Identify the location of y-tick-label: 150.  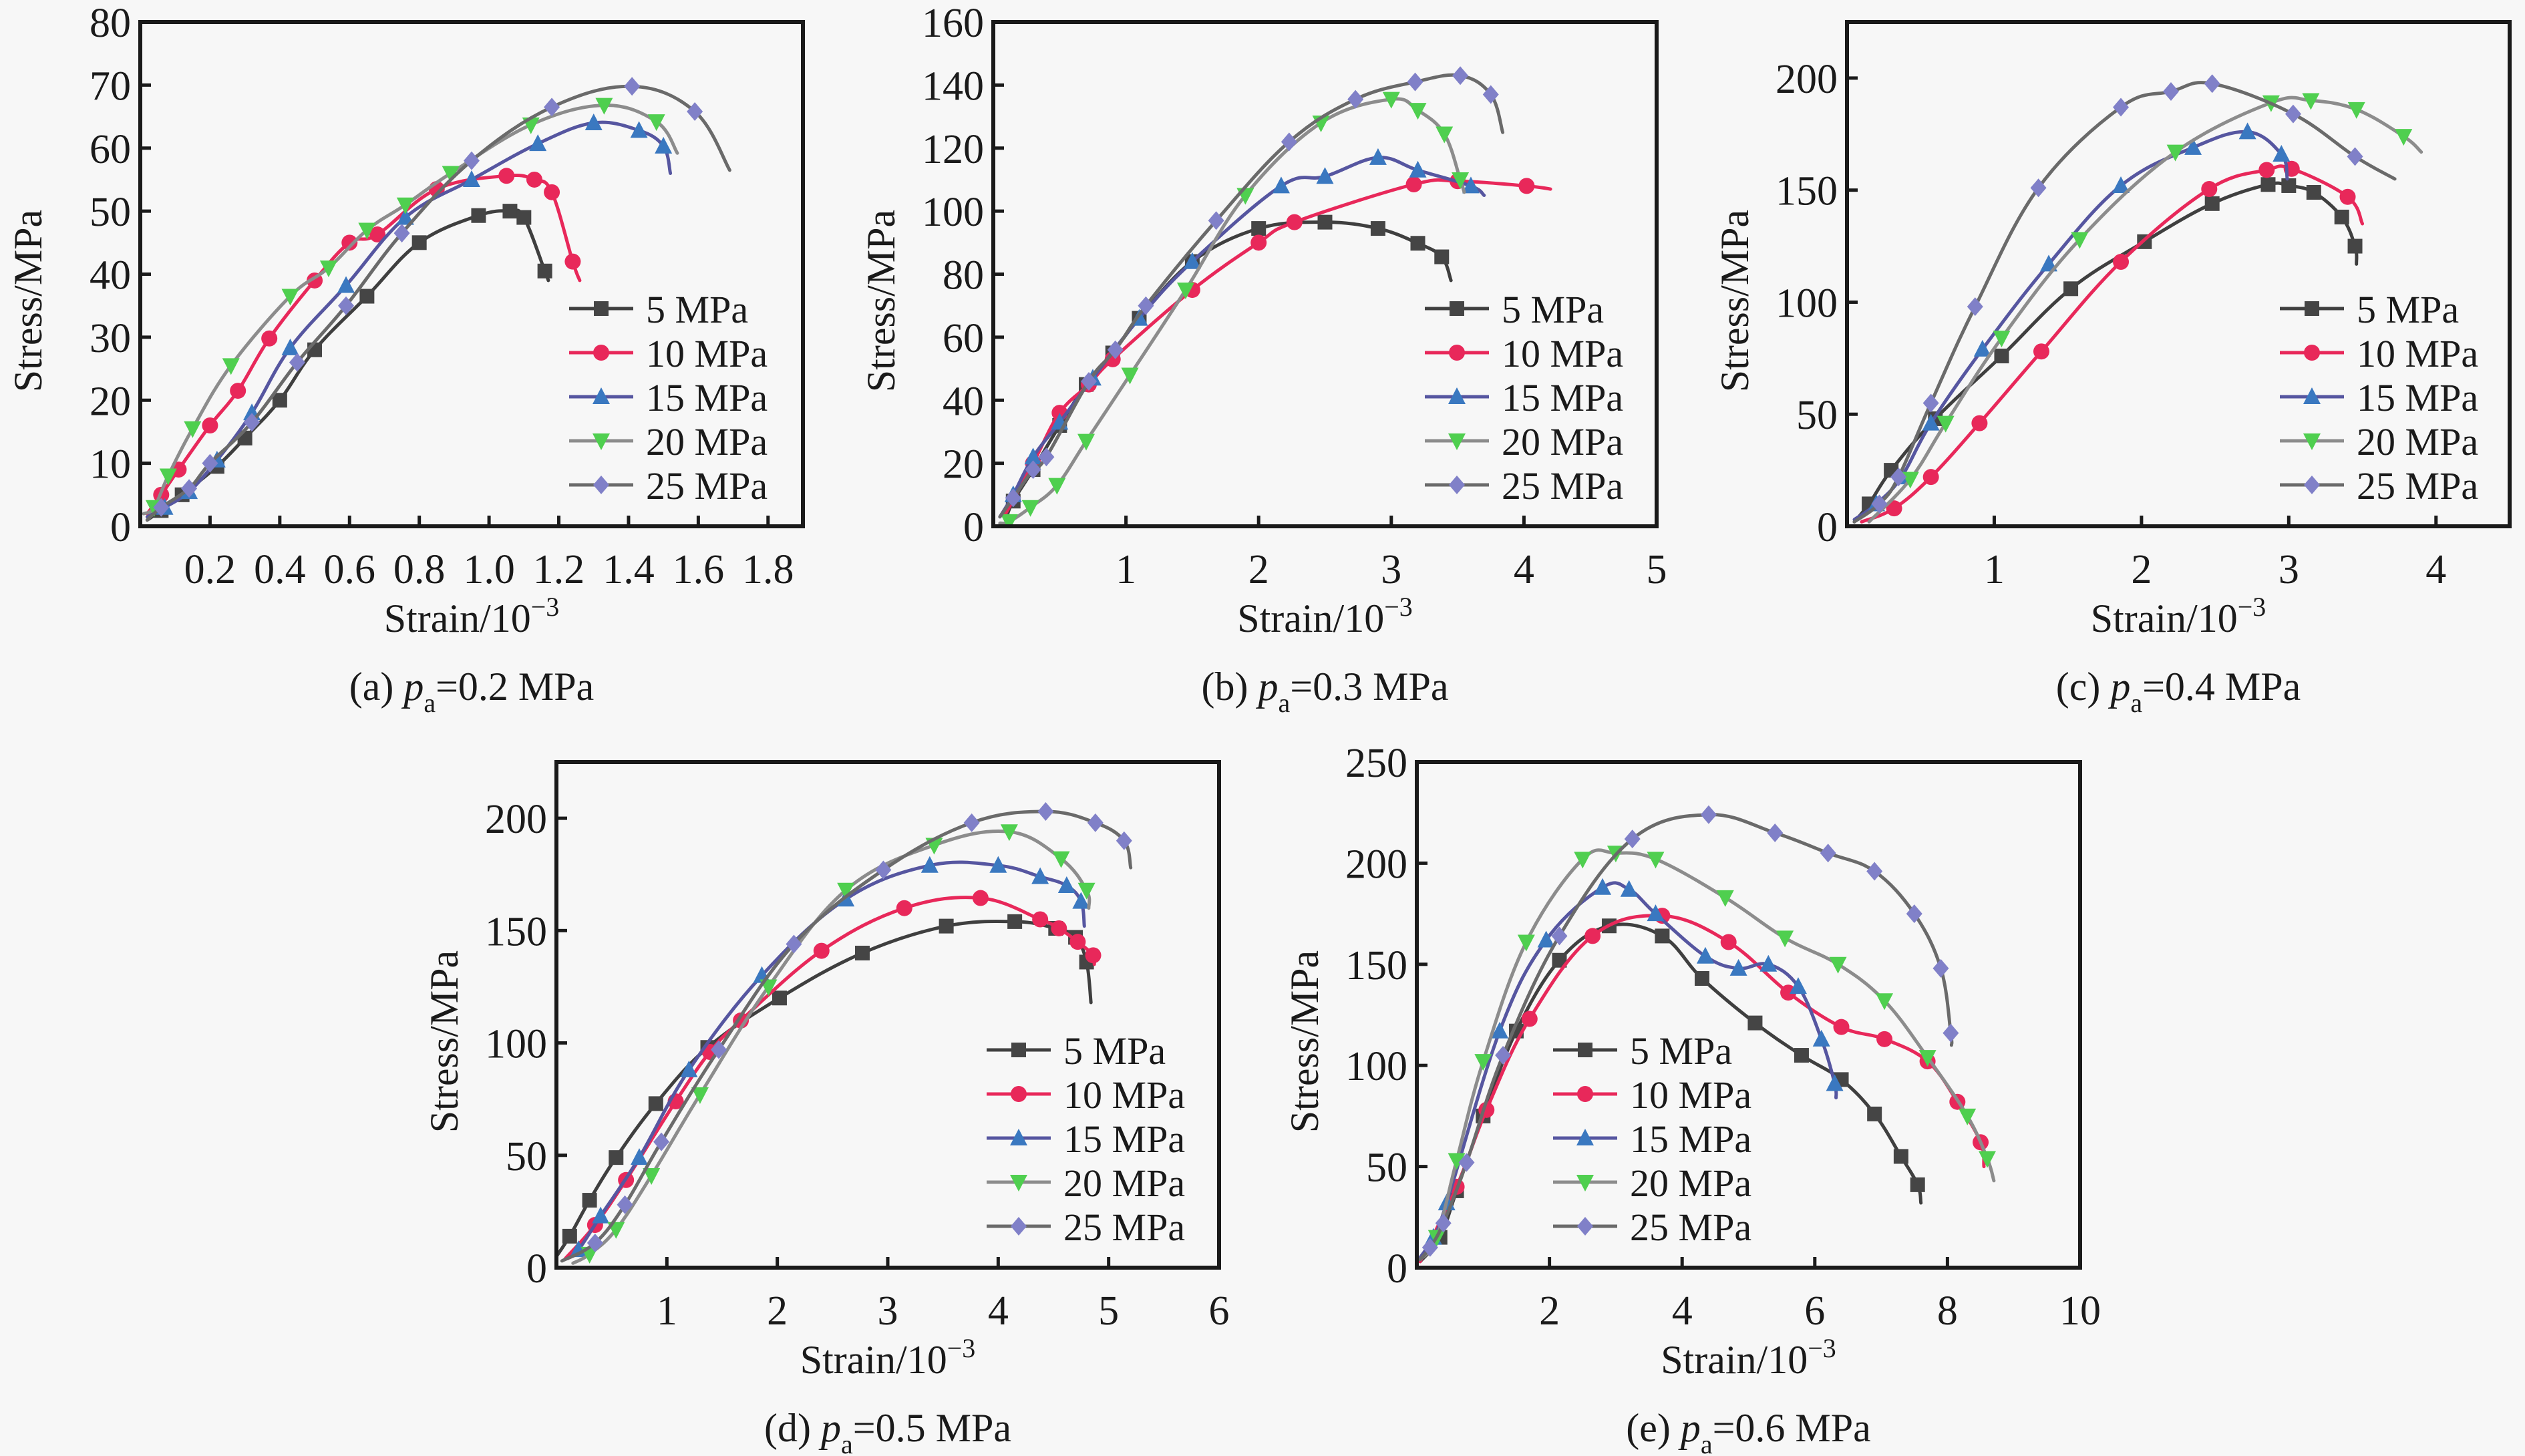
(1376, 965).